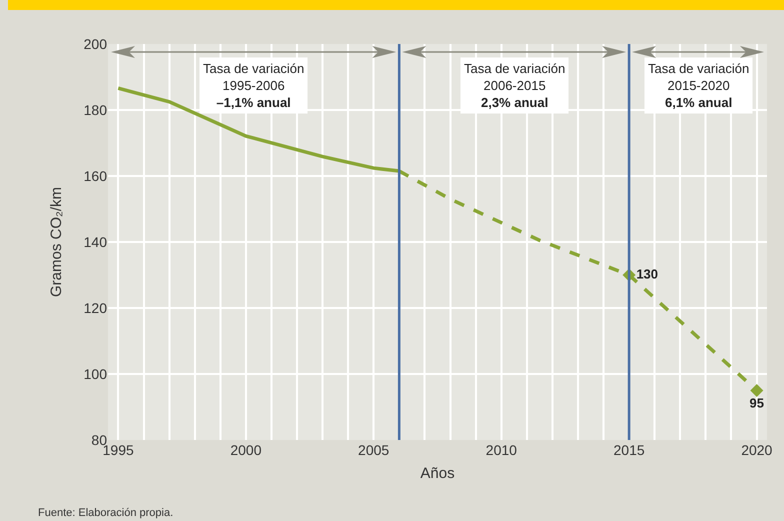 This screenshot has width=784, height=521. I want to click on annotation: Tasa de variación 2015-2020 6,1% anual, so click(699, 85).